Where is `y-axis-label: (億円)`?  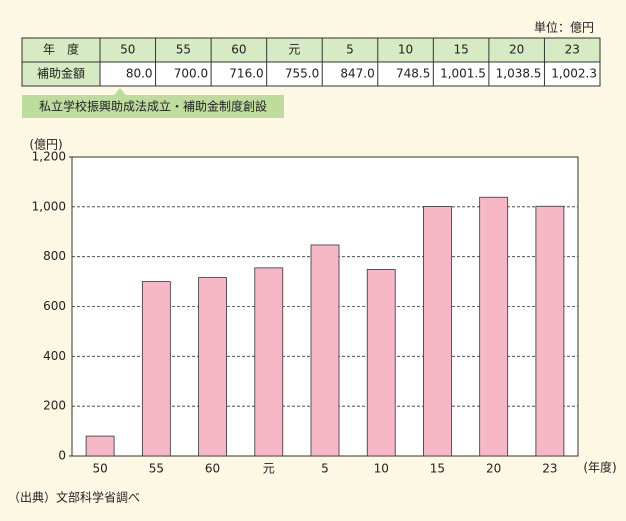 y-axis-label: (億円) is located at coordinates (45, 145).